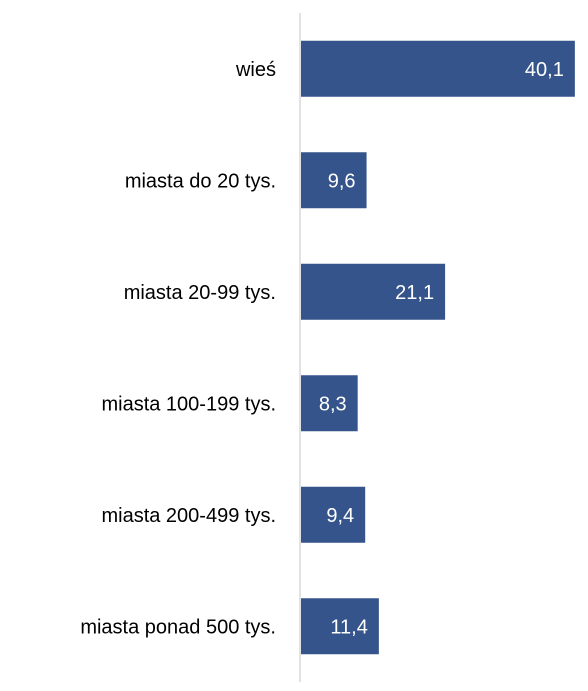 The image size is (588, 691). Describe the element at coordinates (414, 293) in the screenshot. I see `value-label-2: 21,1` at that location.